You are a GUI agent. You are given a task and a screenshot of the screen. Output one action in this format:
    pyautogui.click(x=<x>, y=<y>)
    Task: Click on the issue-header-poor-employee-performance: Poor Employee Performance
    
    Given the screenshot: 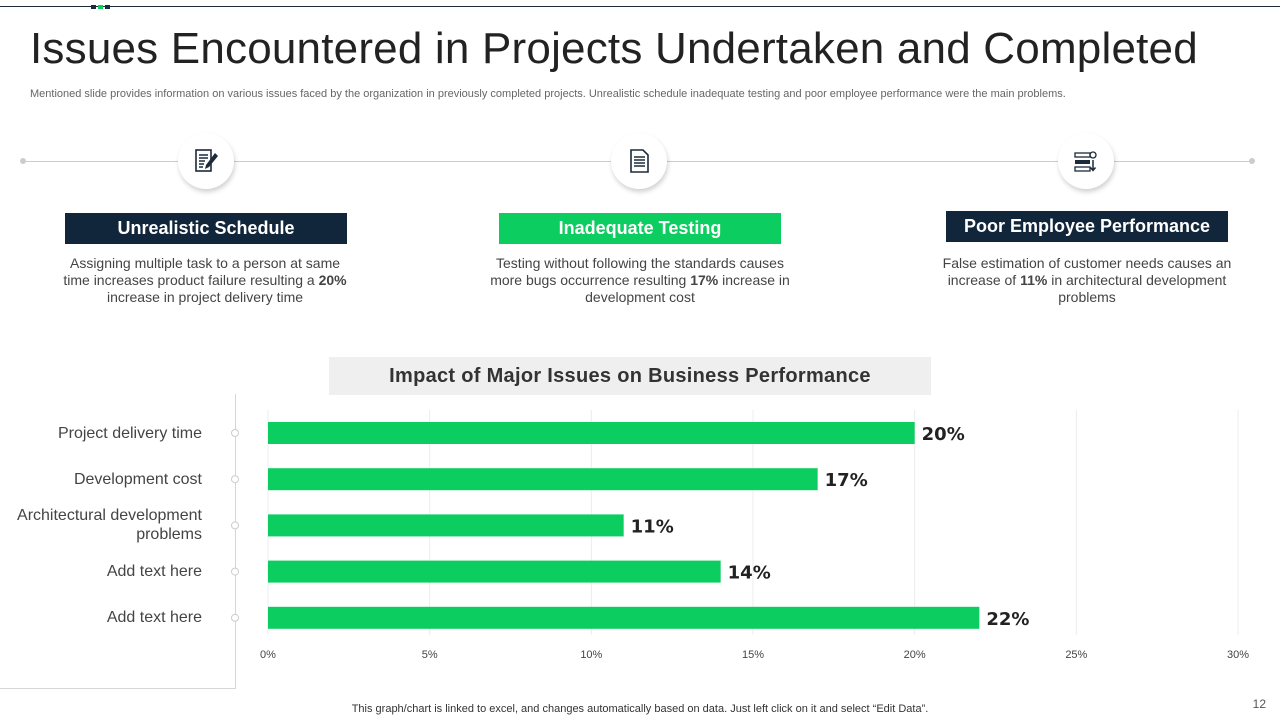 What is the action you would take?
    pyautogui.click(x=1087, y=226)
    